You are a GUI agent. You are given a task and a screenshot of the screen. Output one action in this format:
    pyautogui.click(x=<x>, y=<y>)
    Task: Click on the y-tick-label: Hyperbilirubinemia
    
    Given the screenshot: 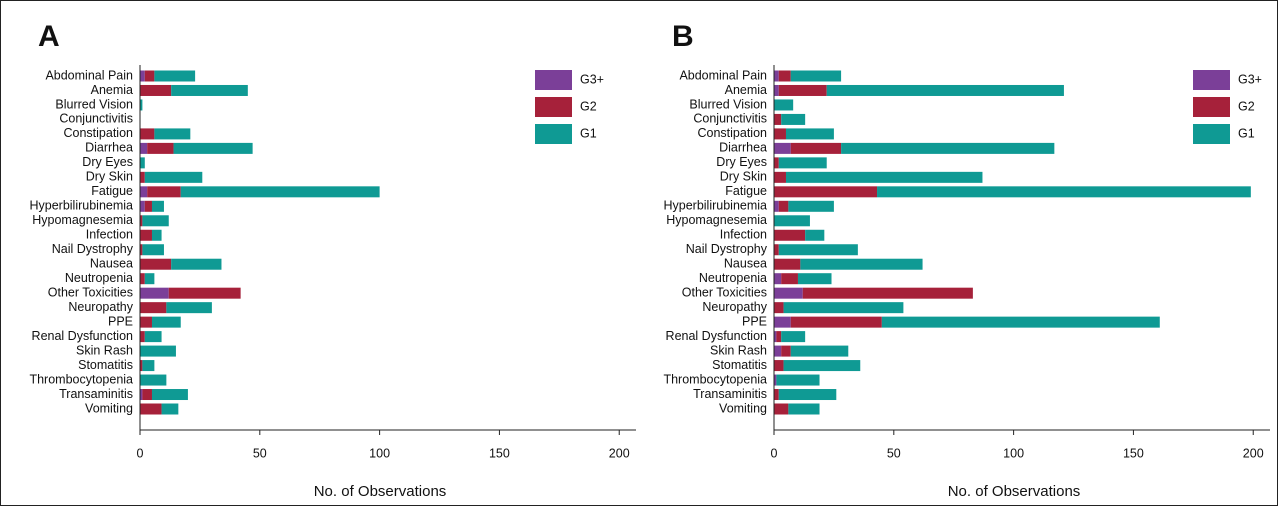 What is the action you would take?
    pyautogui.click(x=715, y=206)
    